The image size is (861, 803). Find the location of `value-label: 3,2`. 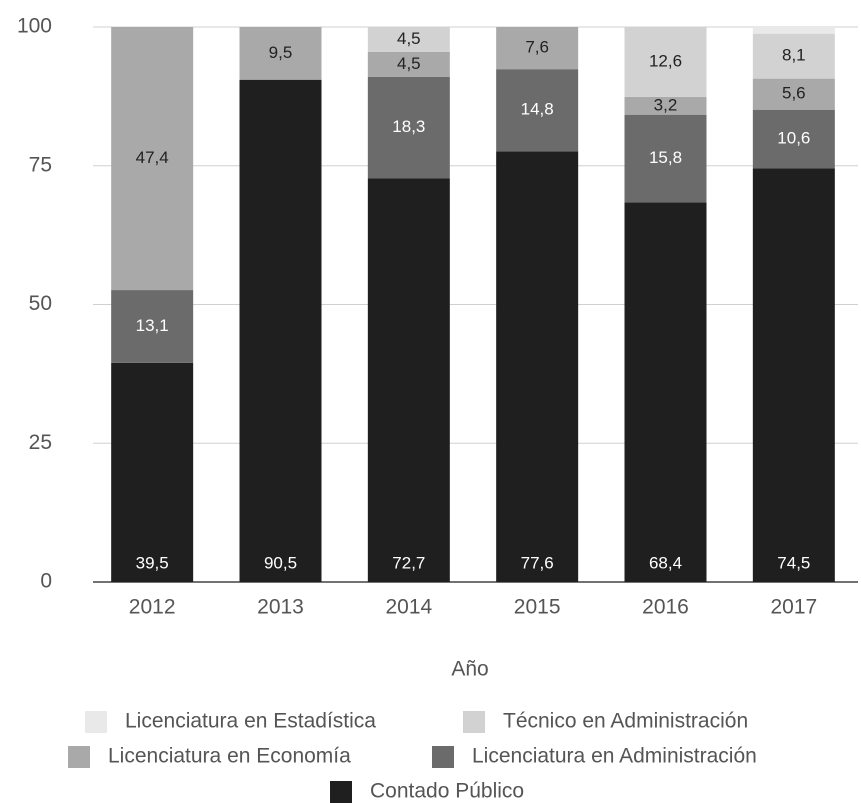

value-label: 3,2 is located at coordinates (666, 104).